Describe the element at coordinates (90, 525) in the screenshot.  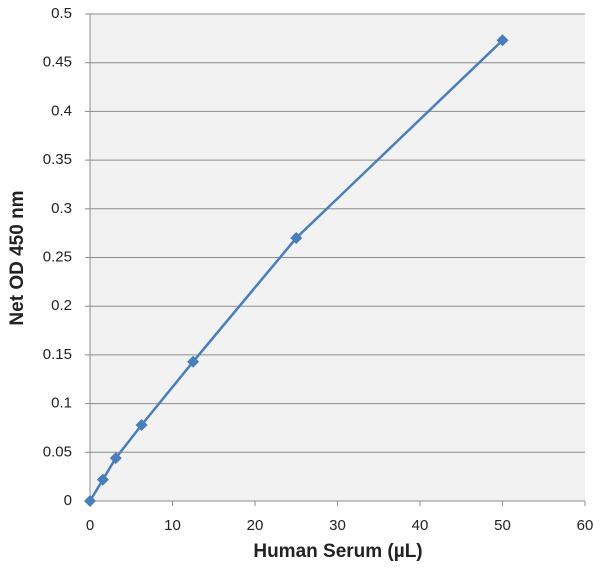
I see `x-tick-label: 0` at that location.